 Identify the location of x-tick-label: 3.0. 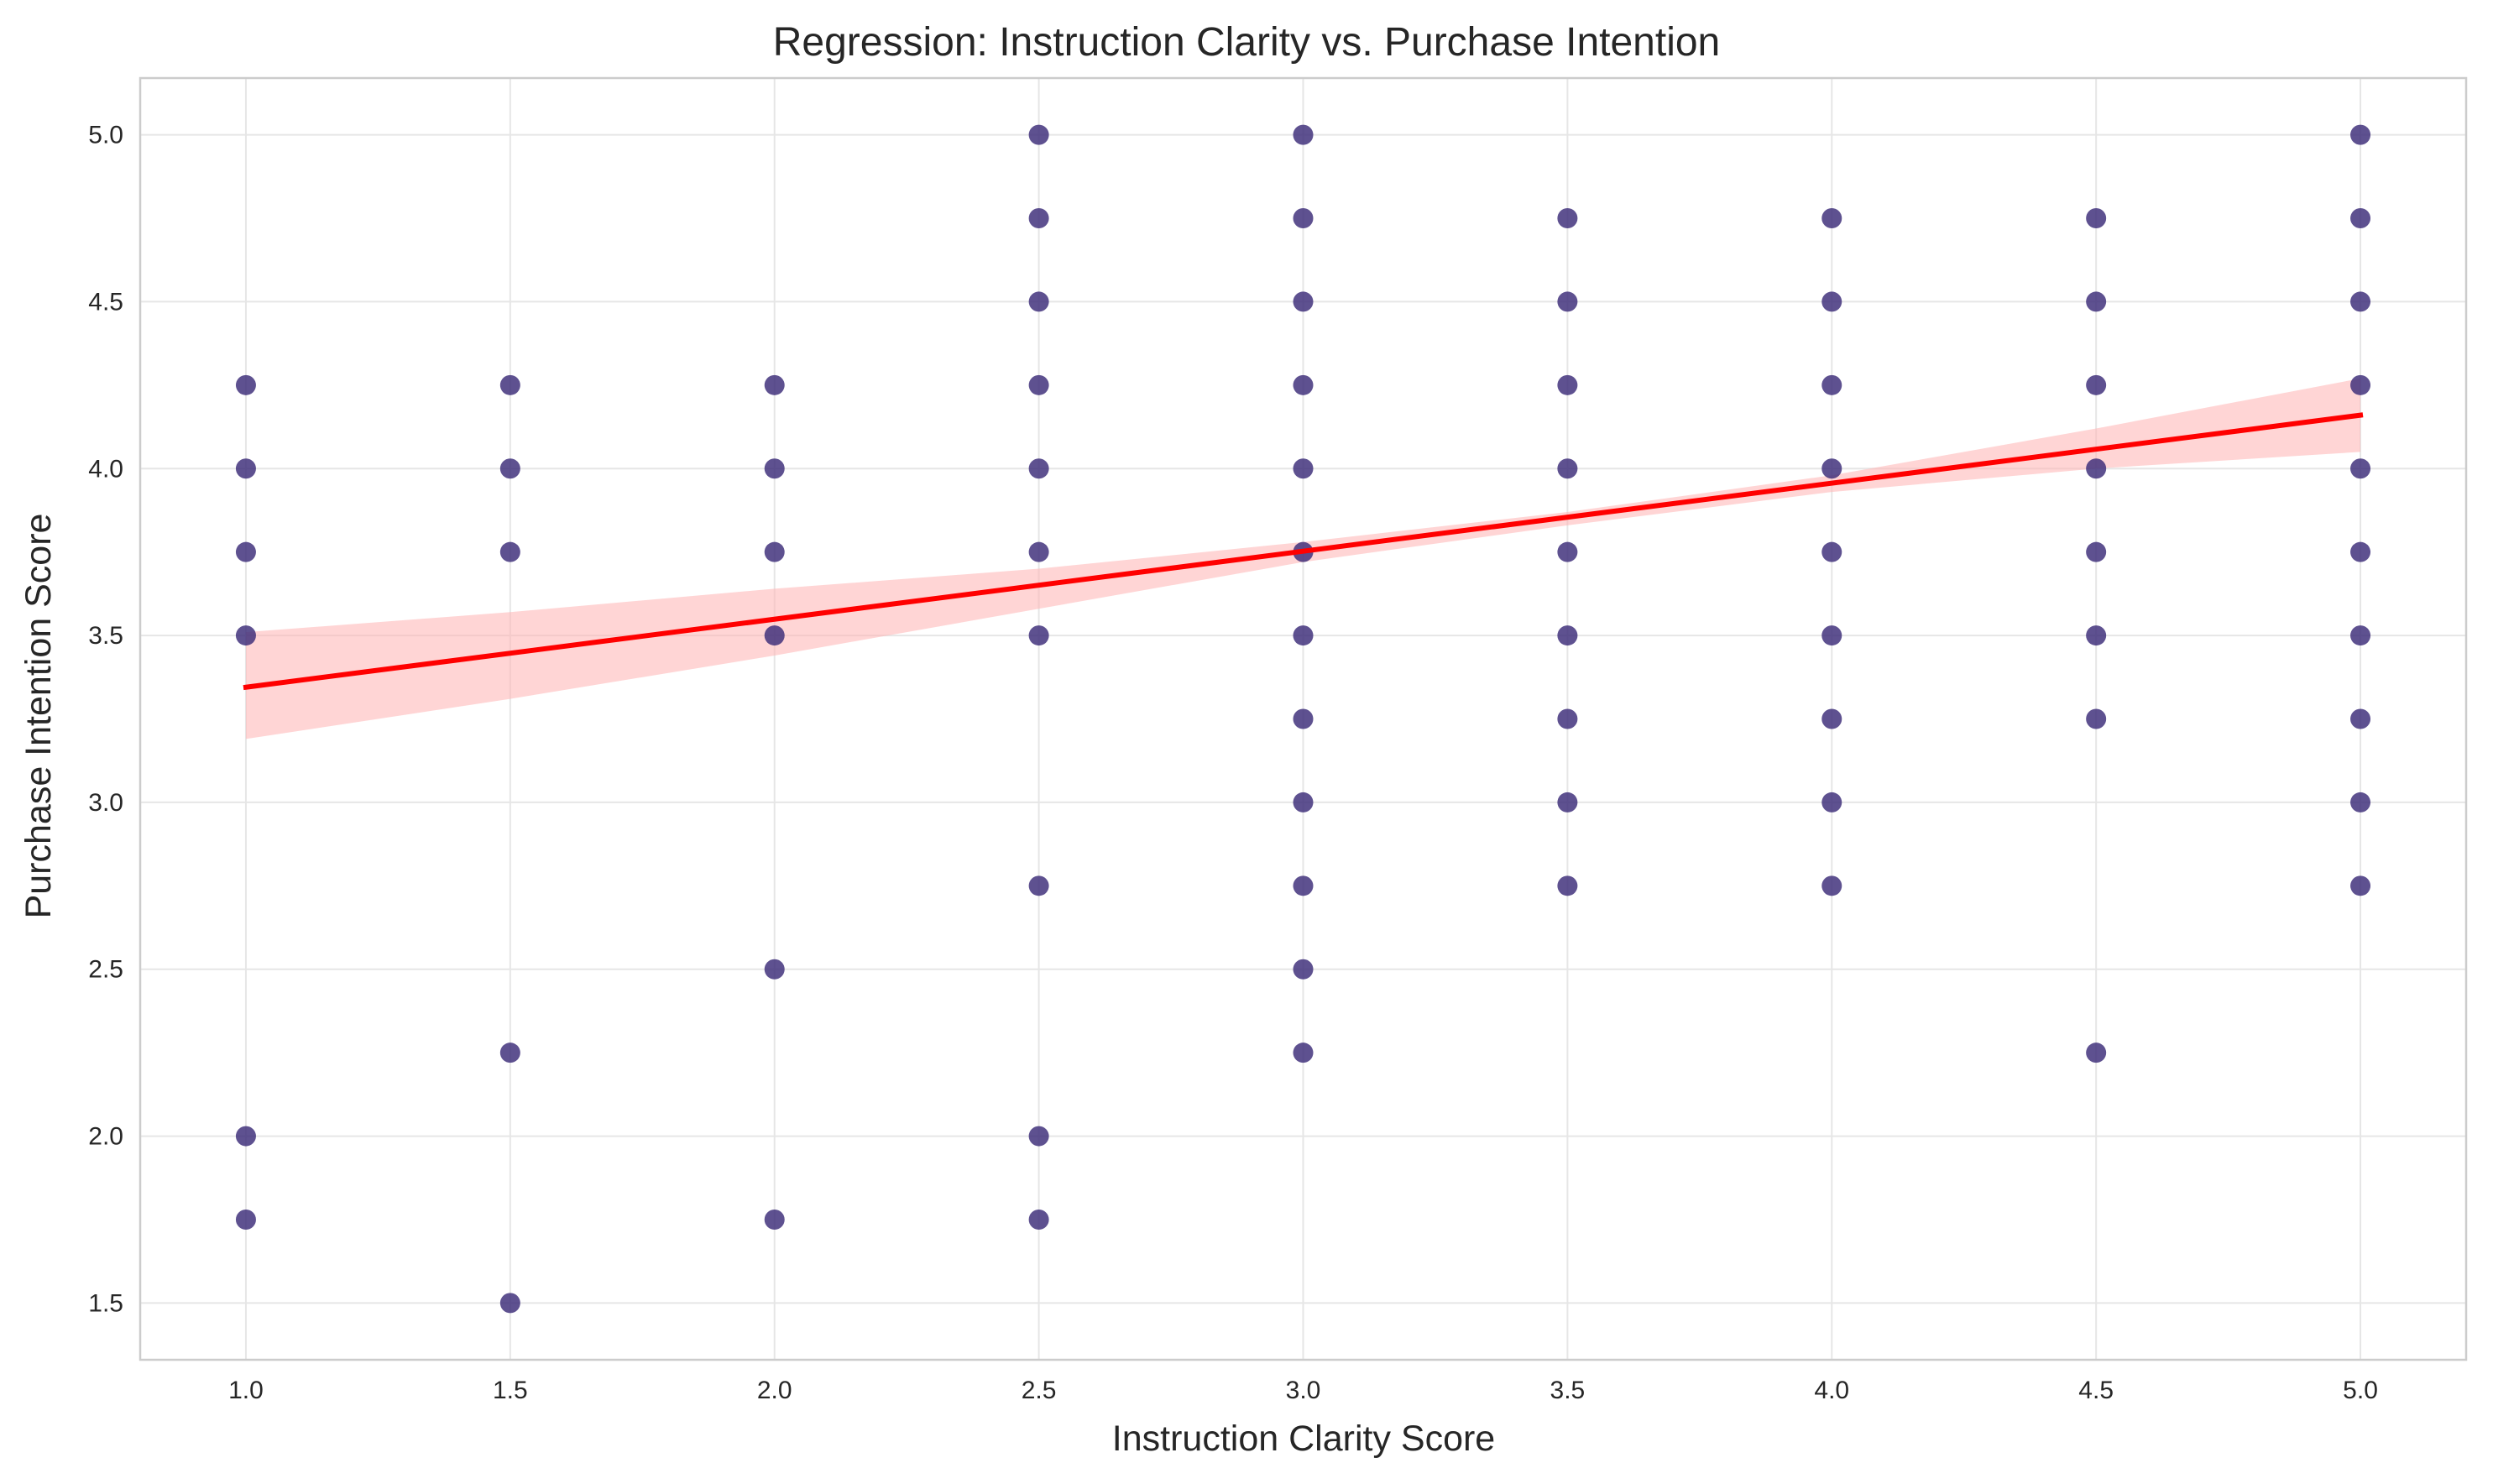
(1303, 1390).